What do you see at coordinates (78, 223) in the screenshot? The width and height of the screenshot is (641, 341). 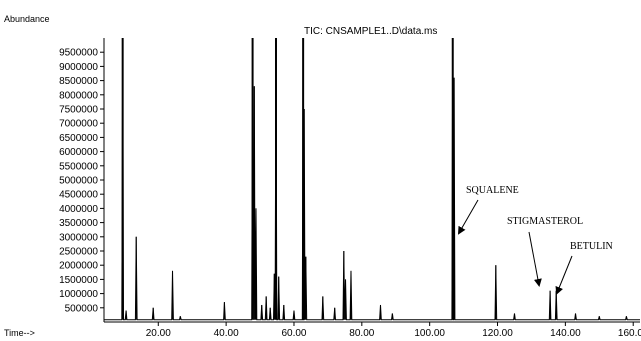 I see `y-tick-label: 3500000` at bounding box center [78, 223].